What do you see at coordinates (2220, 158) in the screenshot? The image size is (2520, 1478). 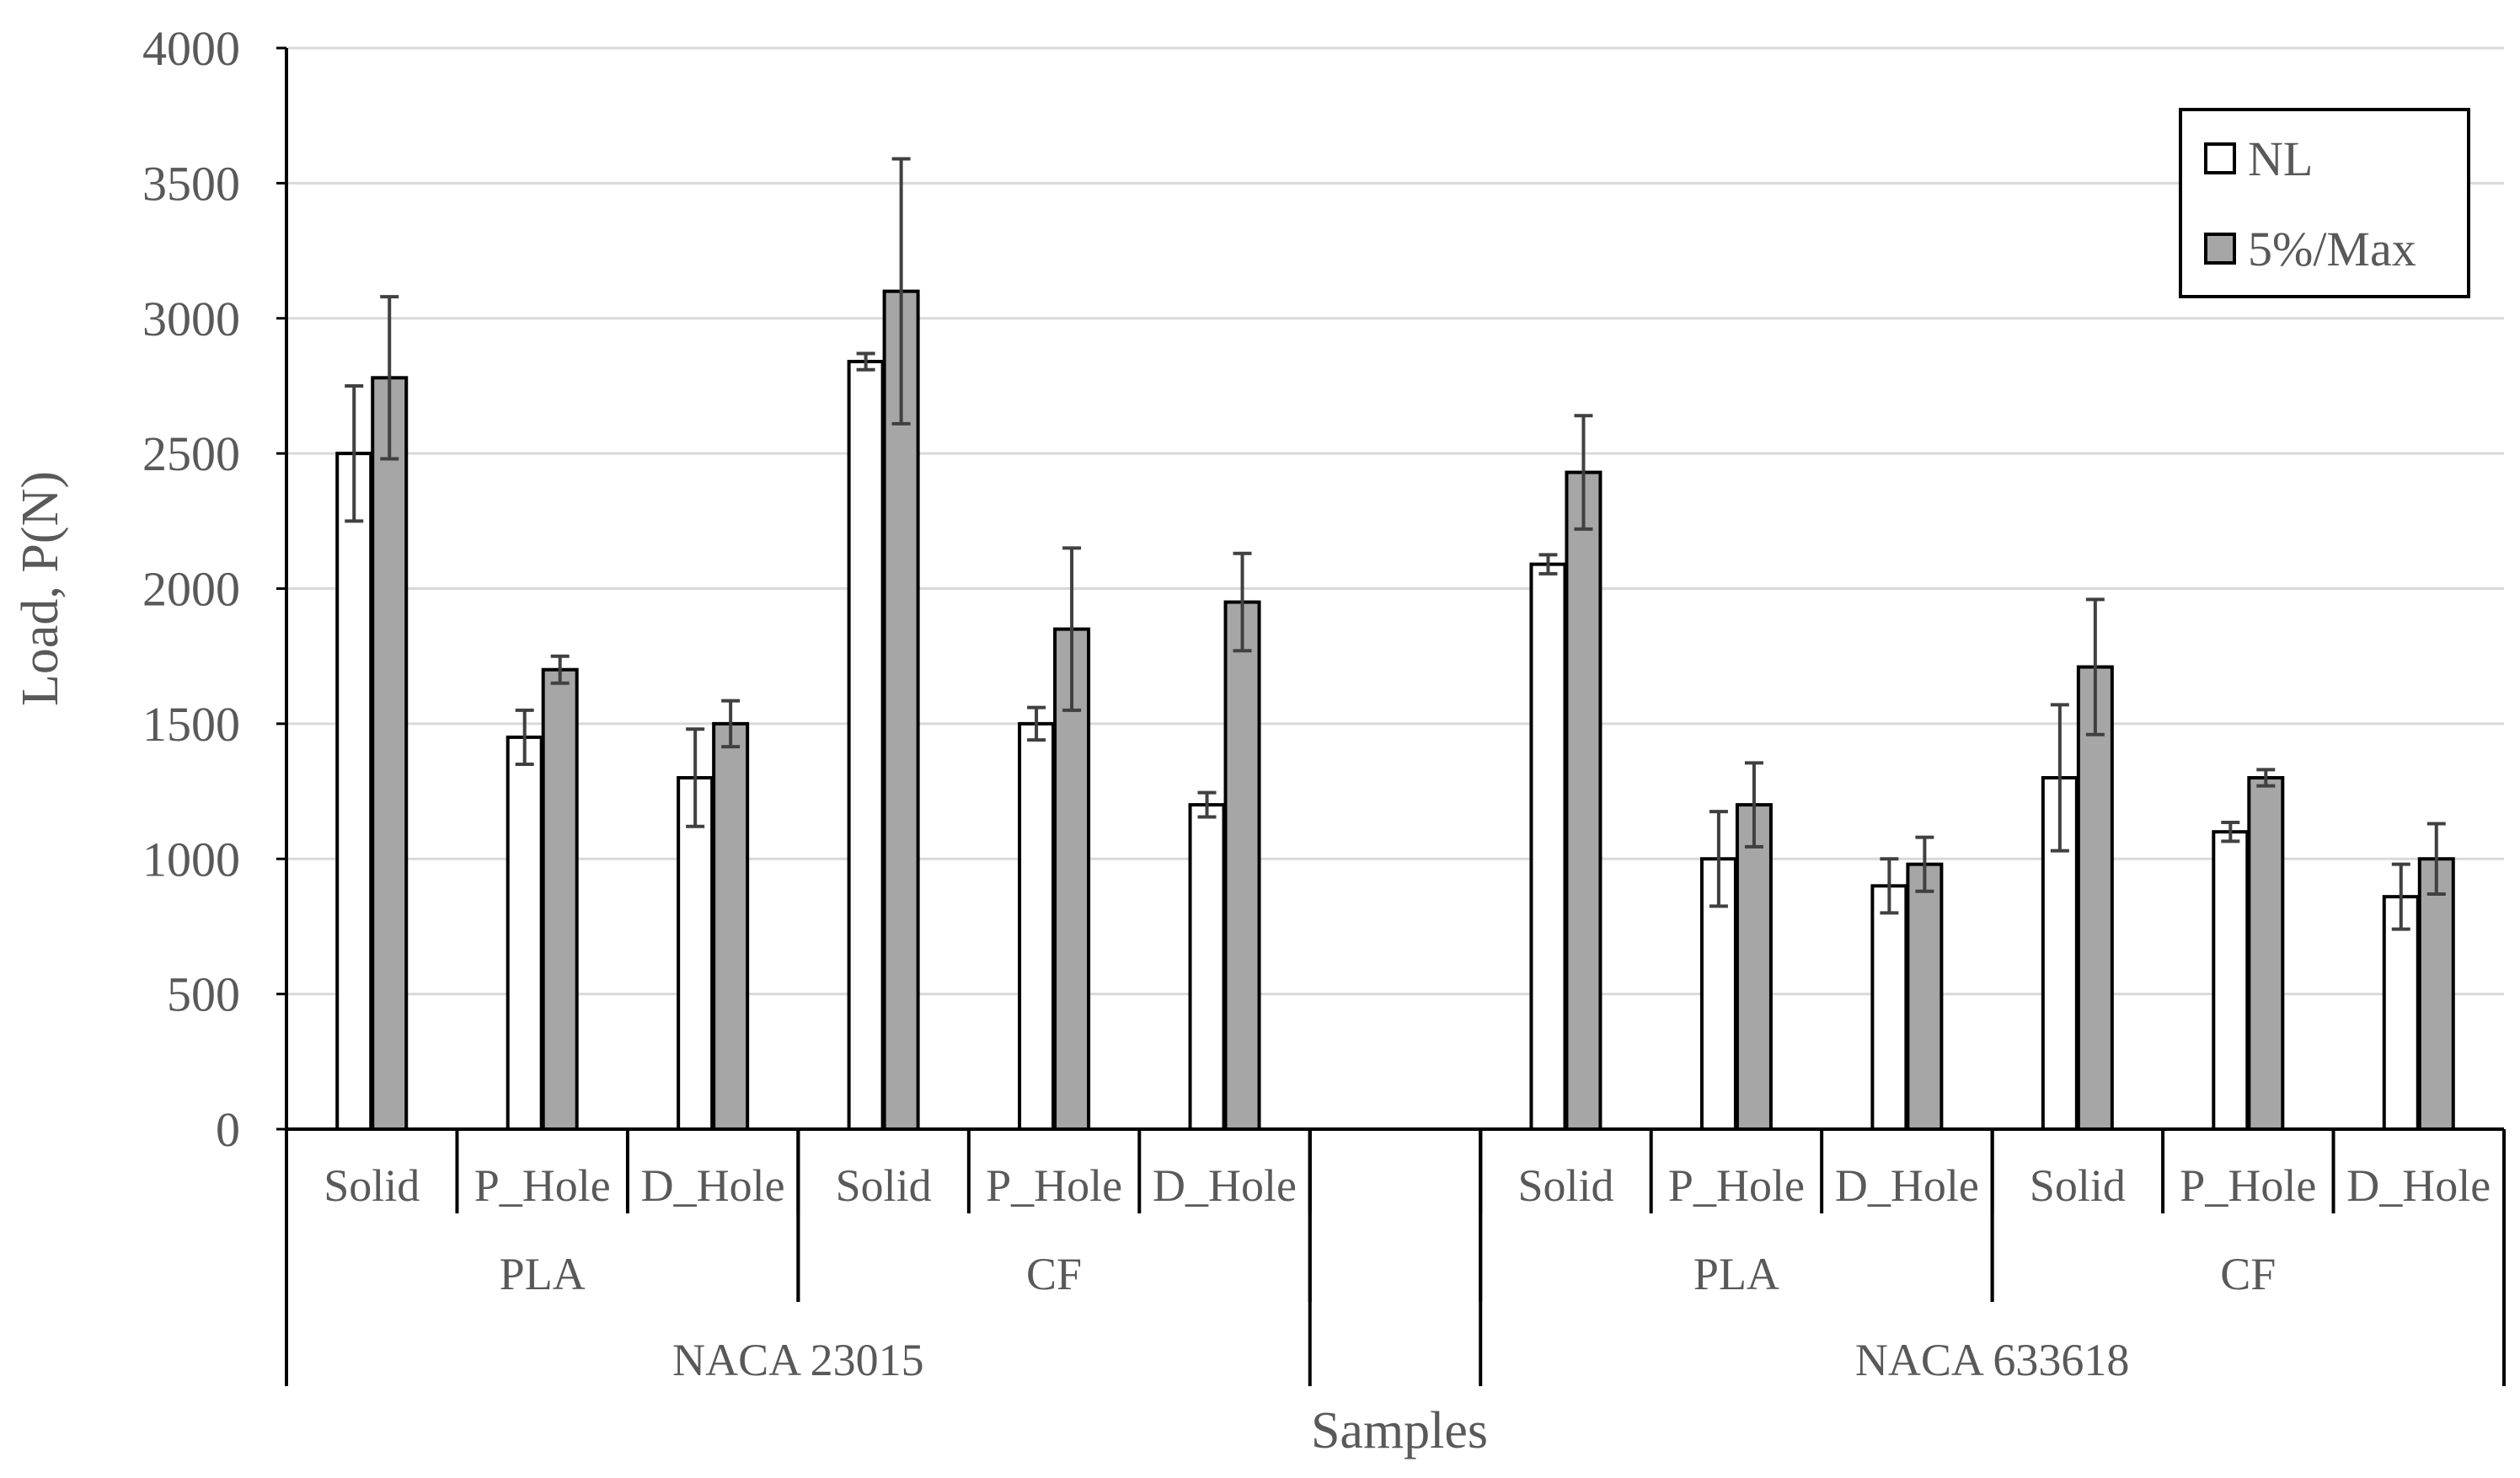 I see `legend-swatch-nl` at bounding box center [2220, 158].